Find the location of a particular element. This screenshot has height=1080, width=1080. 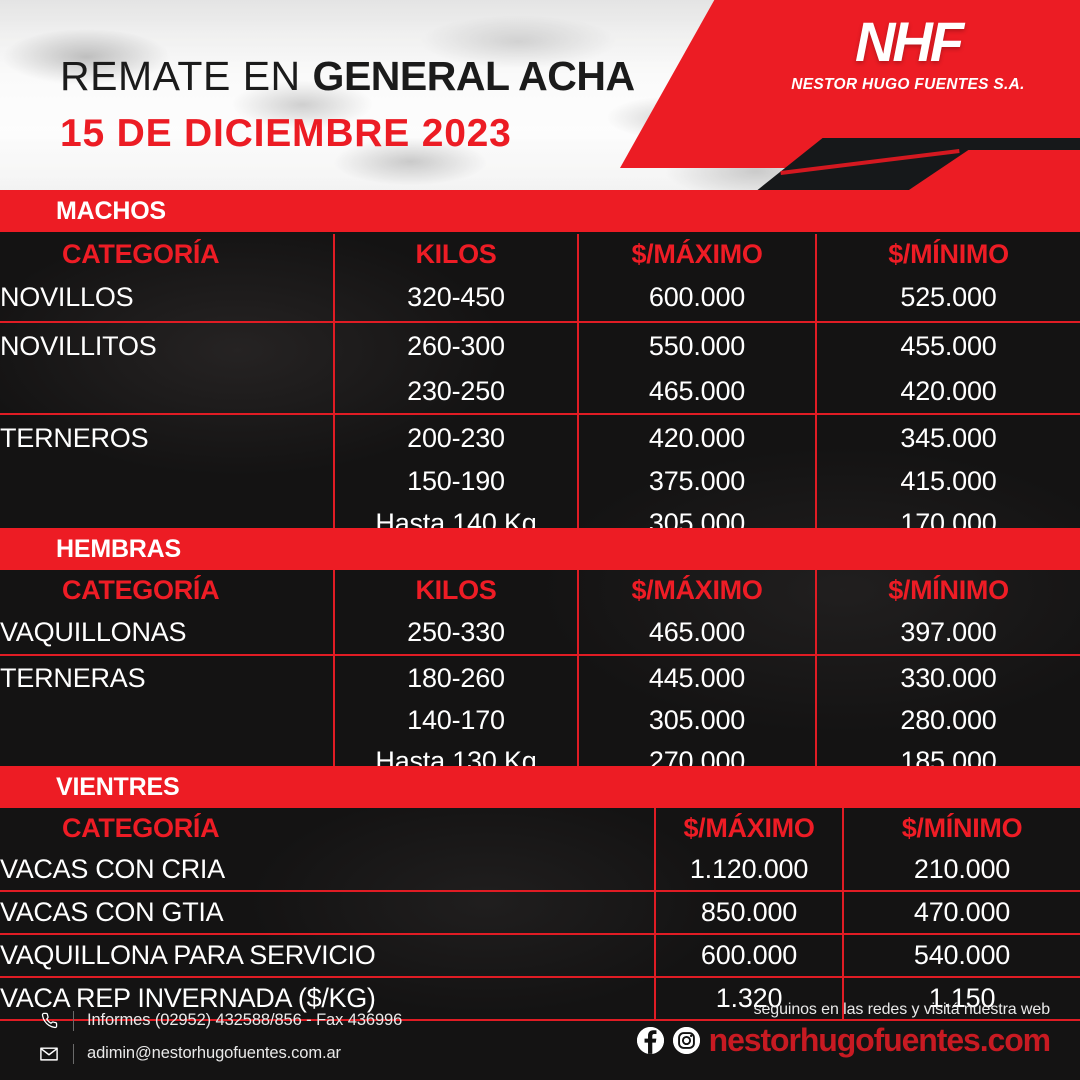

row-min: 540.000 is located at coordinates (961, 955).